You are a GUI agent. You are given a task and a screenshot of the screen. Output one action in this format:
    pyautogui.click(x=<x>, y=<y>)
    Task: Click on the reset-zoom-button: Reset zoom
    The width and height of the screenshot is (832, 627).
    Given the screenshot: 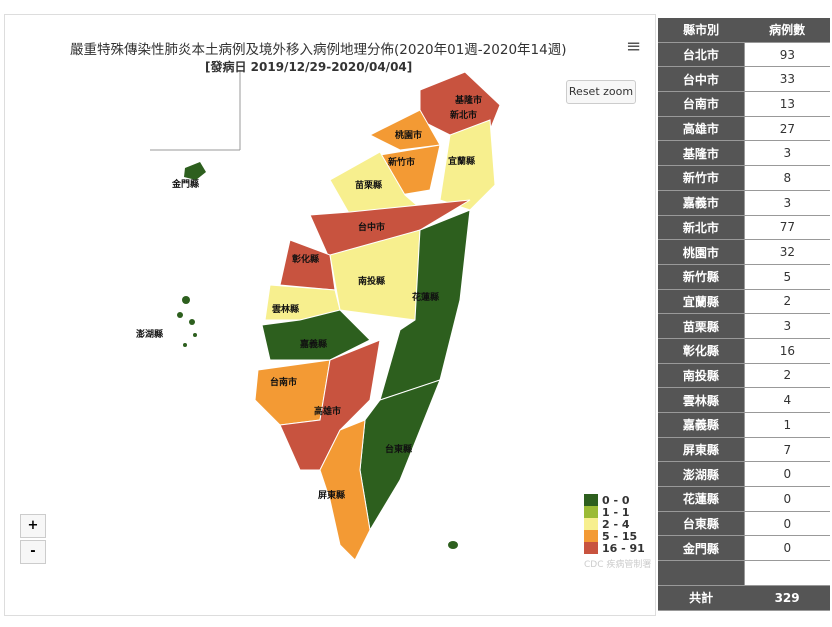 What is the action you would take?
    pyautogui.click(x=601, y=92)
    